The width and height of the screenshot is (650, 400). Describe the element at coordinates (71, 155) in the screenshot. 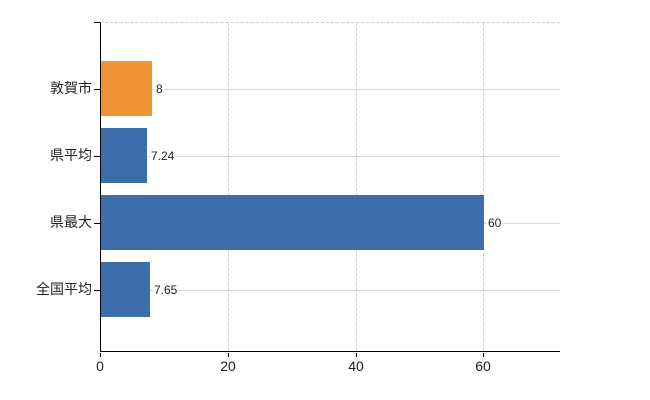

I see `category-label-県平均: 県平均` at that location.